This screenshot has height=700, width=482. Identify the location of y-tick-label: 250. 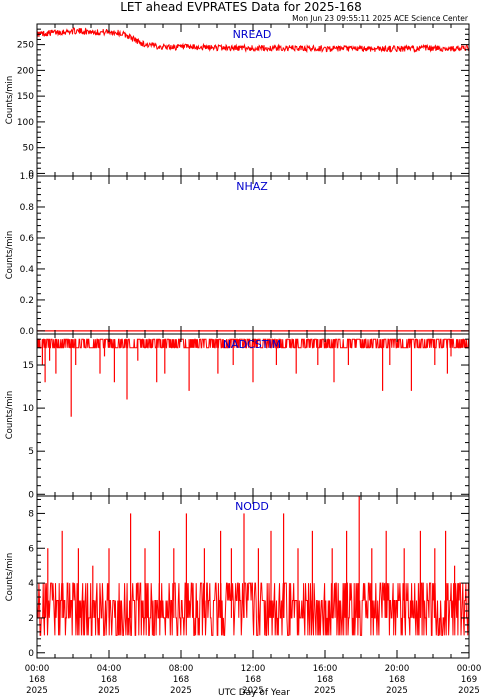
(25, 46).